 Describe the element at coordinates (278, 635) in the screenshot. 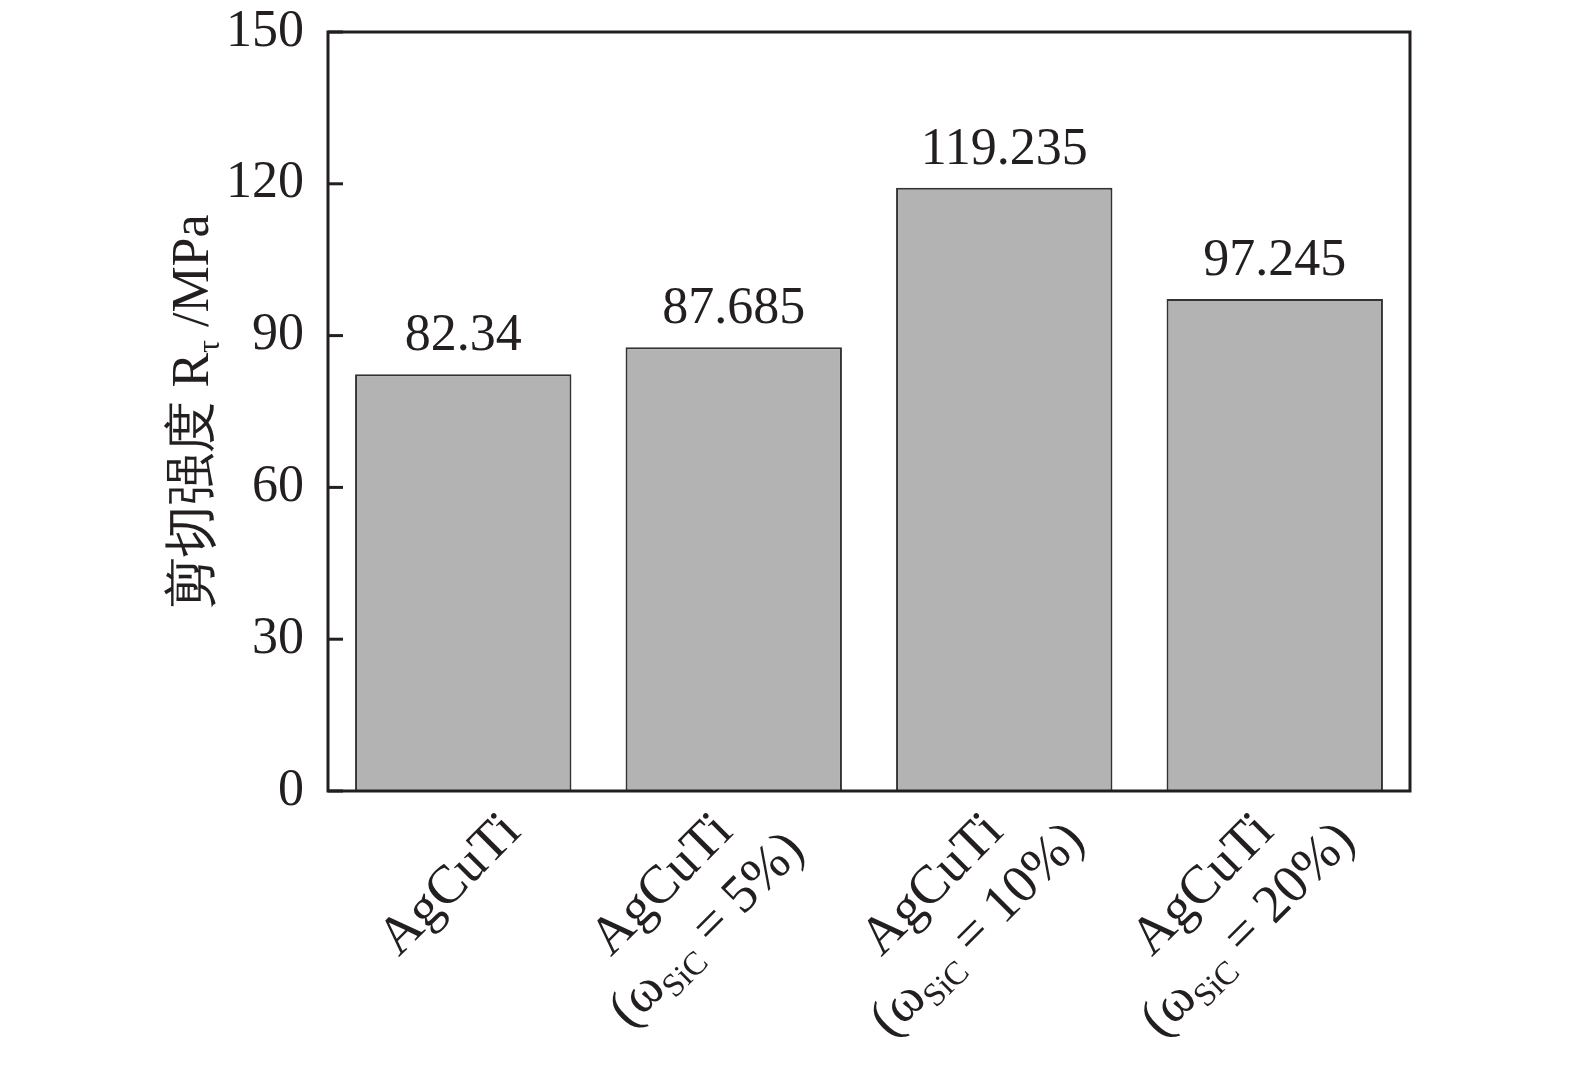

I see `y-tick-label: 30` at that location.